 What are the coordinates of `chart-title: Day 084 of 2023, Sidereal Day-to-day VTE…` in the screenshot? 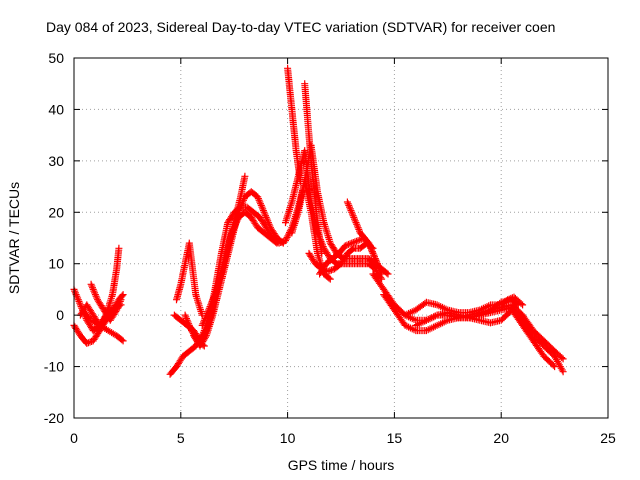 It's located at (300, 27).